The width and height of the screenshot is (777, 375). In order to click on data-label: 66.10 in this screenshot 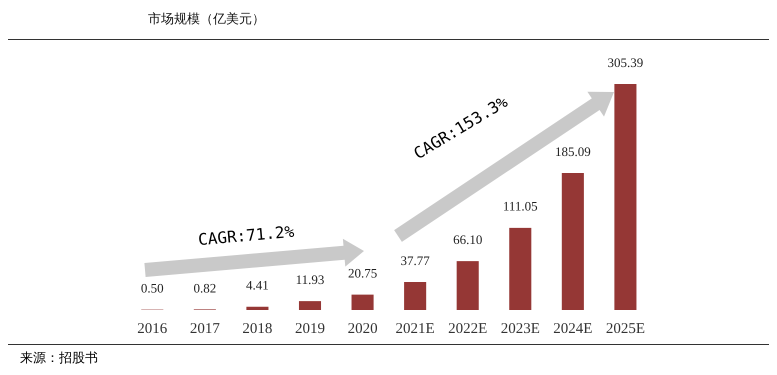, I will do `click(467, 240)`.